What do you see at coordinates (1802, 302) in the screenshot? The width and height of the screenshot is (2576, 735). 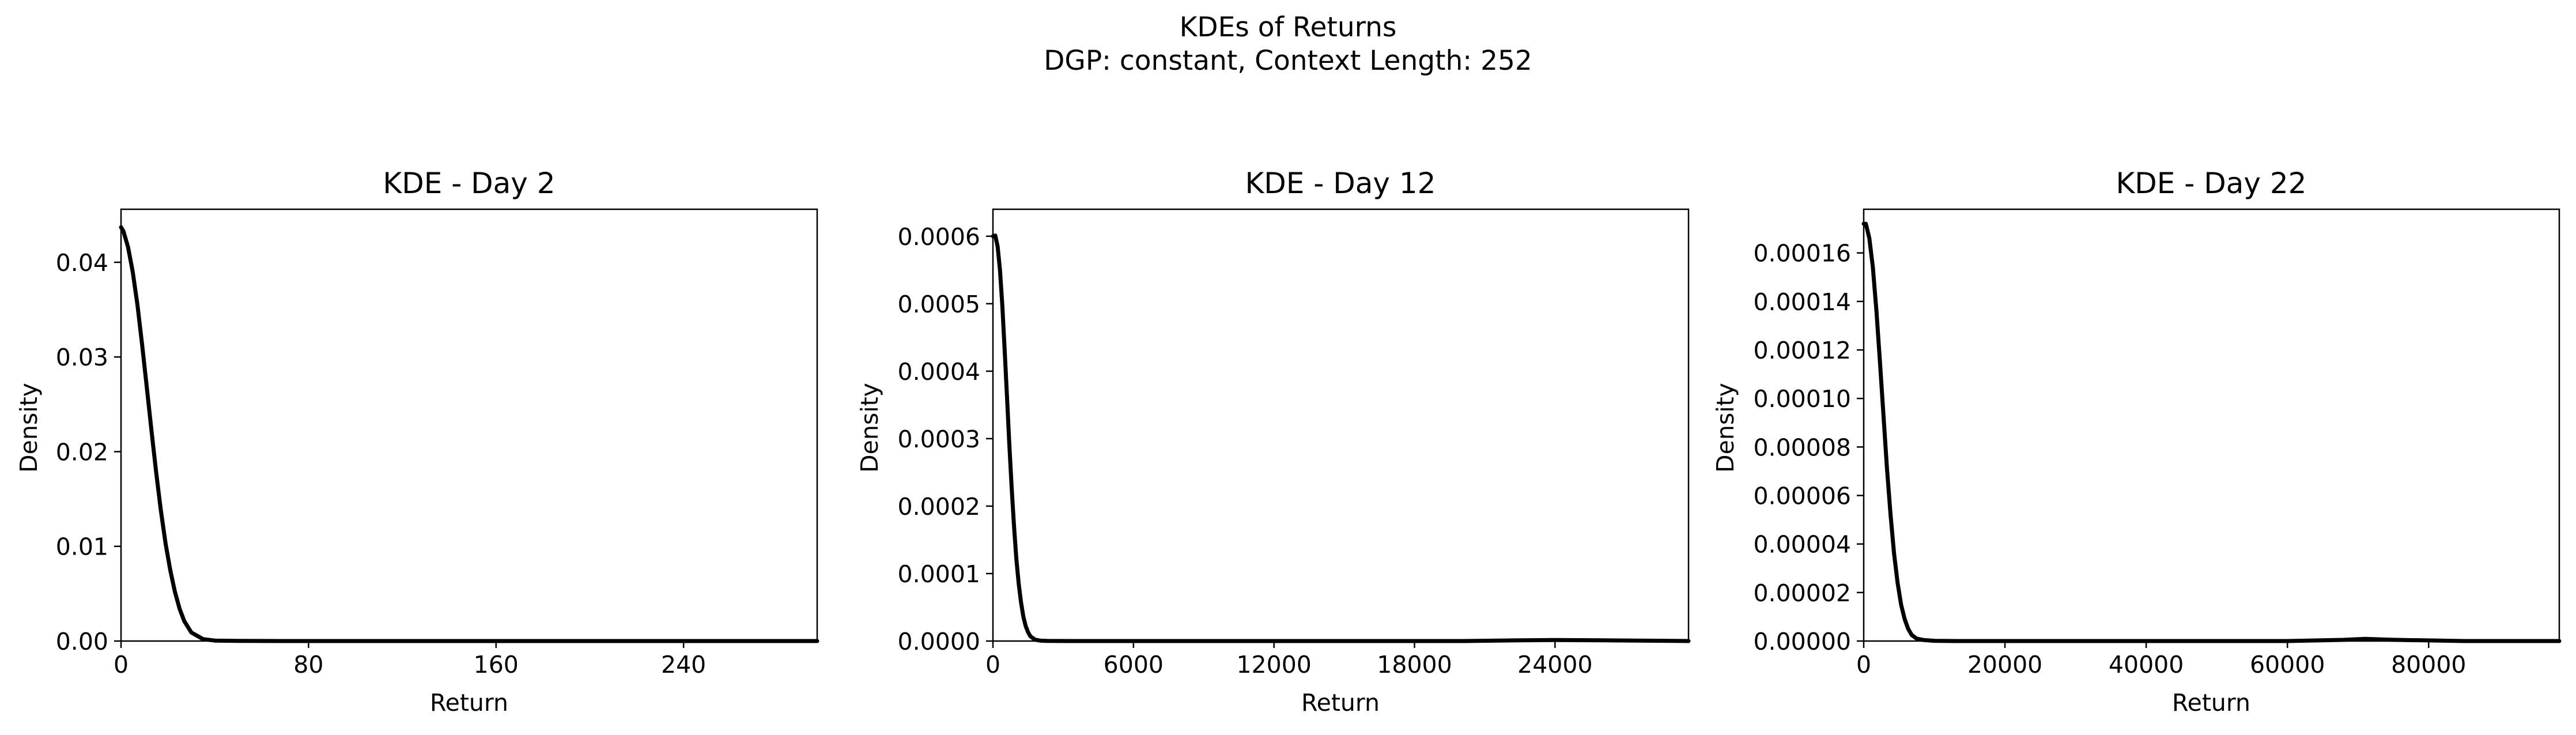 I see `y-tick-label: 0.00014` at bounding box center [1802, 302].